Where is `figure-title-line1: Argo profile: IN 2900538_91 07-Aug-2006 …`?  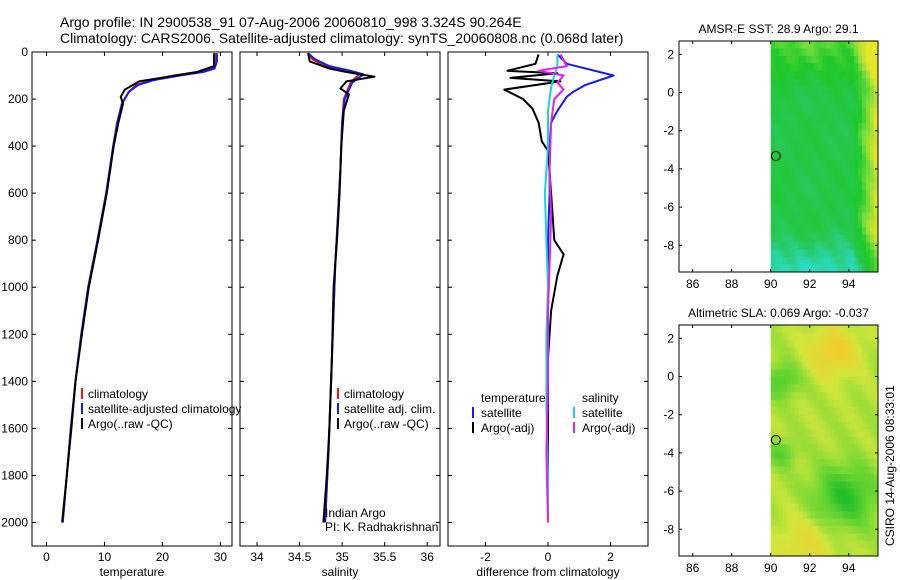 figure-title-line1: Argo profile: IN 2900538_91 07-Aug-2006 … is located at coordinates (291, 22).